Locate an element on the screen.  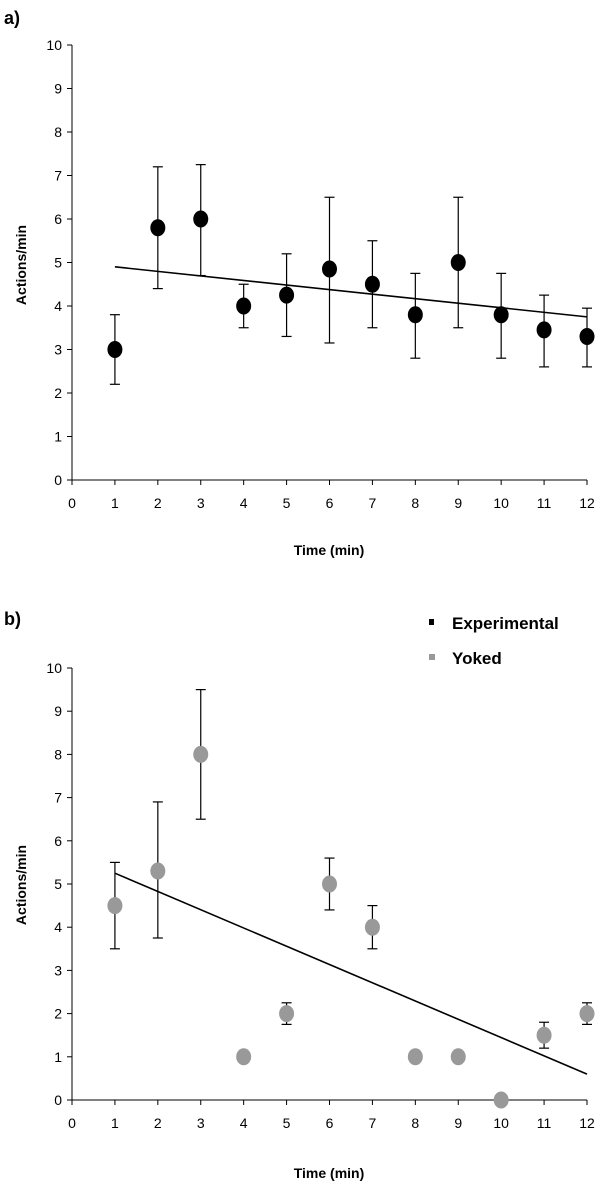
x-tick-label-a: 6 is located at coordinates (330, 503).